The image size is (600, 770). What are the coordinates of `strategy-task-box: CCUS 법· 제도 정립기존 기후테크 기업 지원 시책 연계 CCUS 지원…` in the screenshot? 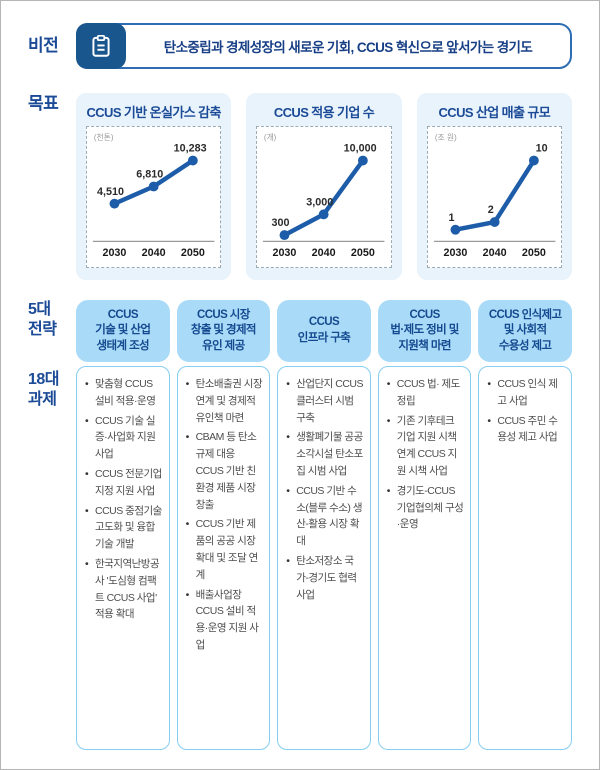 It's located at (424, 558).